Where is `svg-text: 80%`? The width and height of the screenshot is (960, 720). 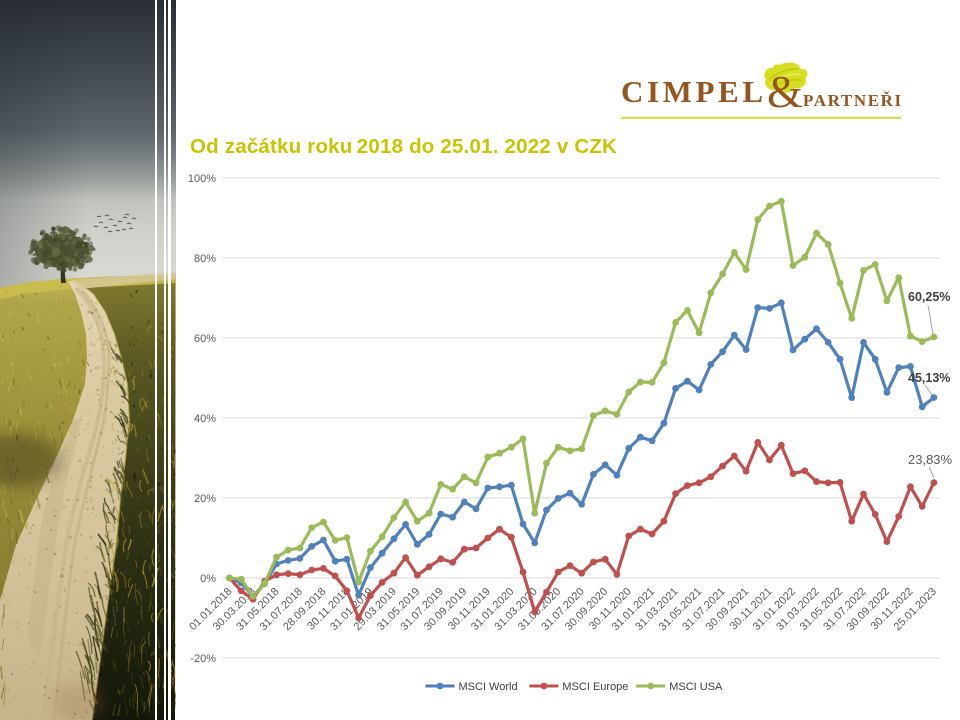 svg-text: 80% is located at coordinates (205, 259).